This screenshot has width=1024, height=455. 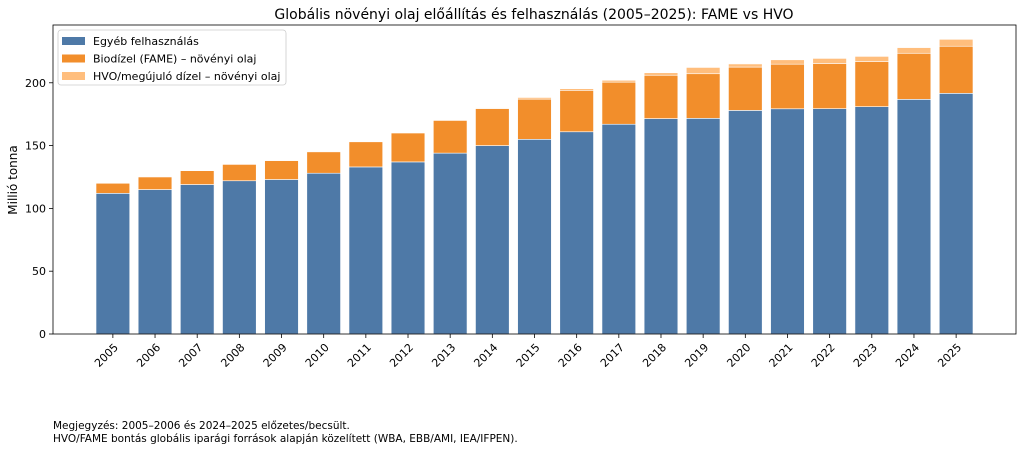 I want to click on bar-other-2016, so click(x=576, y=233).